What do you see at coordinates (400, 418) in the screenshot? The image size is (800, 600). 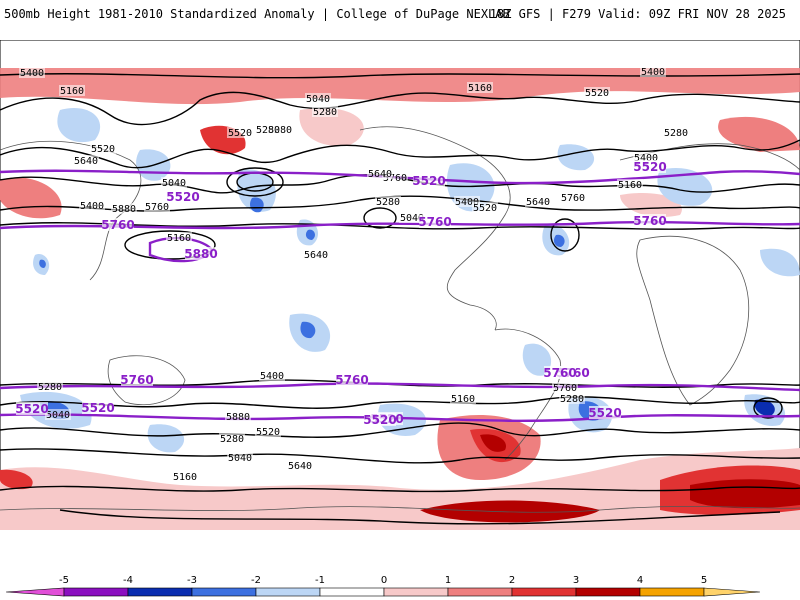 I see `purple-contour-5520-south` at bounding box center [400, 418].